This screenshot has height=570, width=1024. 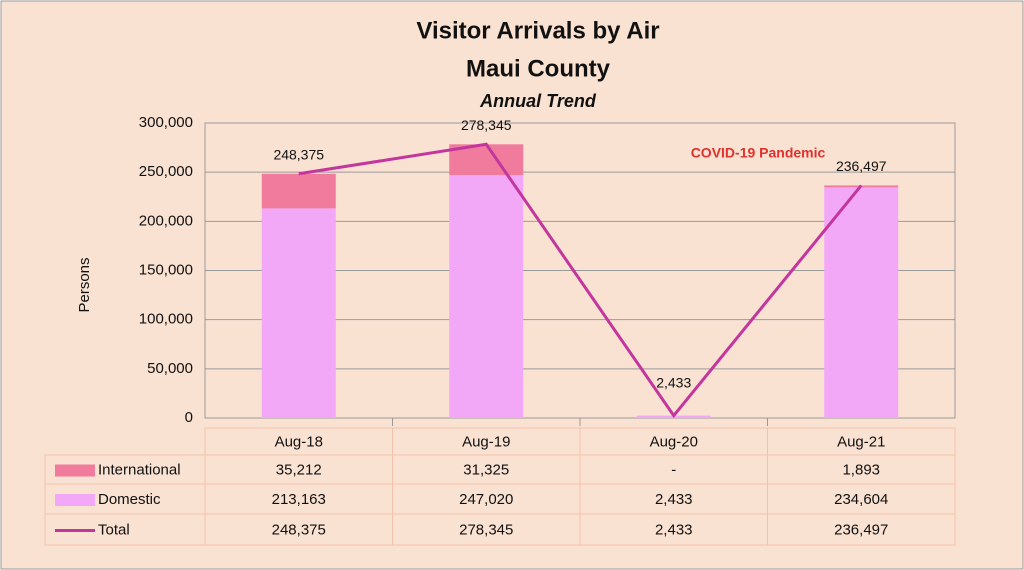 What do you see at coordinates (861, 499) in the screenshot?
I see `table-value: 234,604` at bounding box center [861, 499].